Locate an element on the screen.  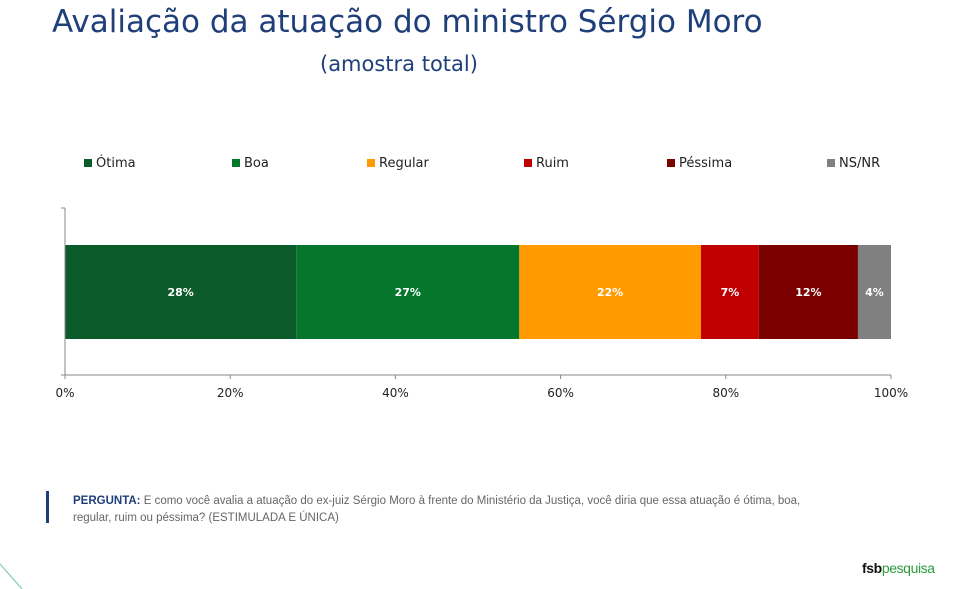
logo-part-pesquisa: pesquisa is located at coordinates (908, 568).